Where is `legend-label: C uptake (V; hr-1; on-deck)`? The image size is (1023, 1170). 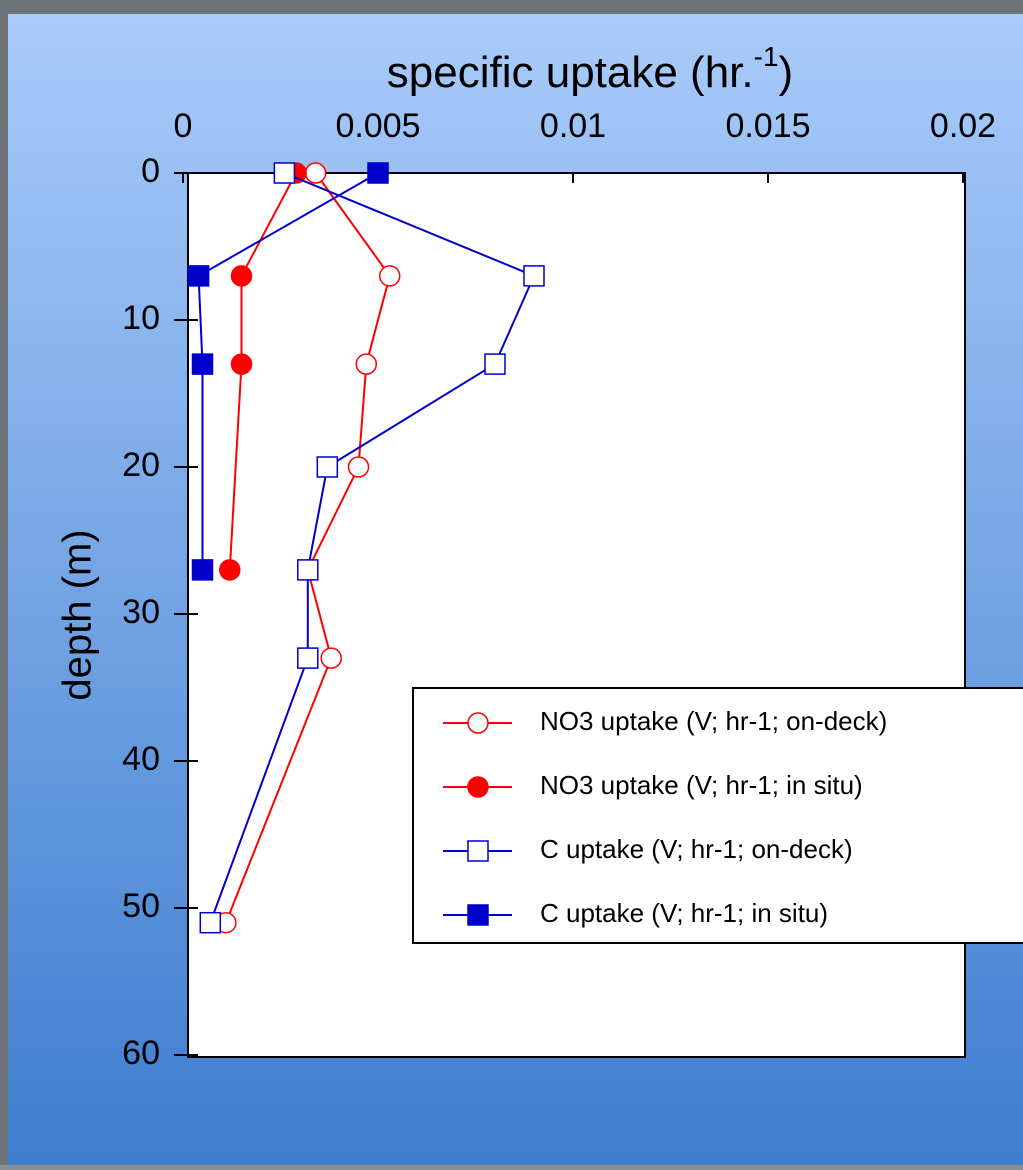
legend-label: C uptake (V; hr-1; on-deck) is located at coordinates (696, 849).